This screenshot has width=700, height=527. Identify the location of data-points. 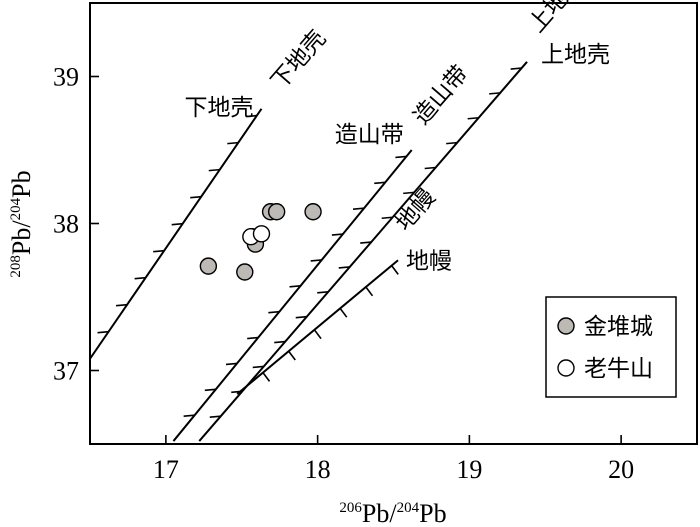
(260, 242).